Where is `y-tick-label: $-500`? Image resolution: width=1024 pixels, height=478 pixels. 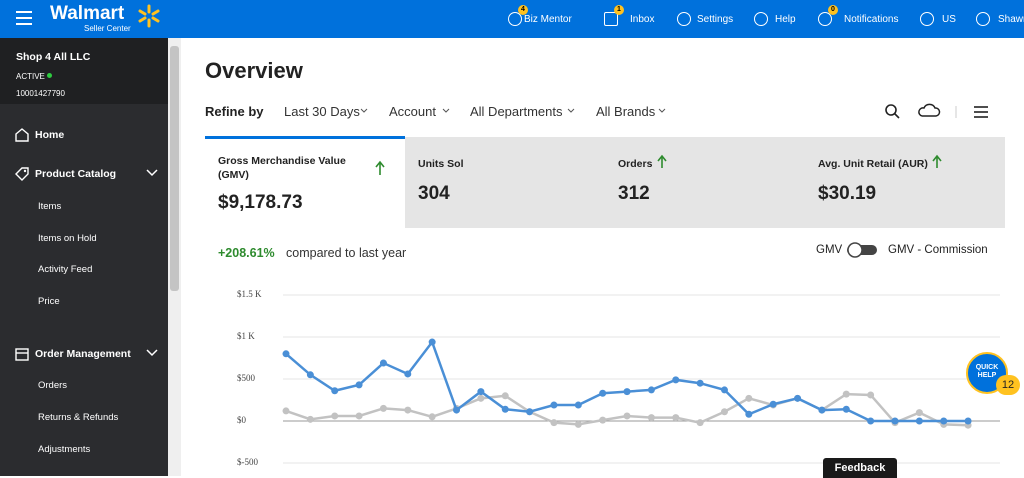 y-tick-label: $-500 is located at coordinates (247, 462).